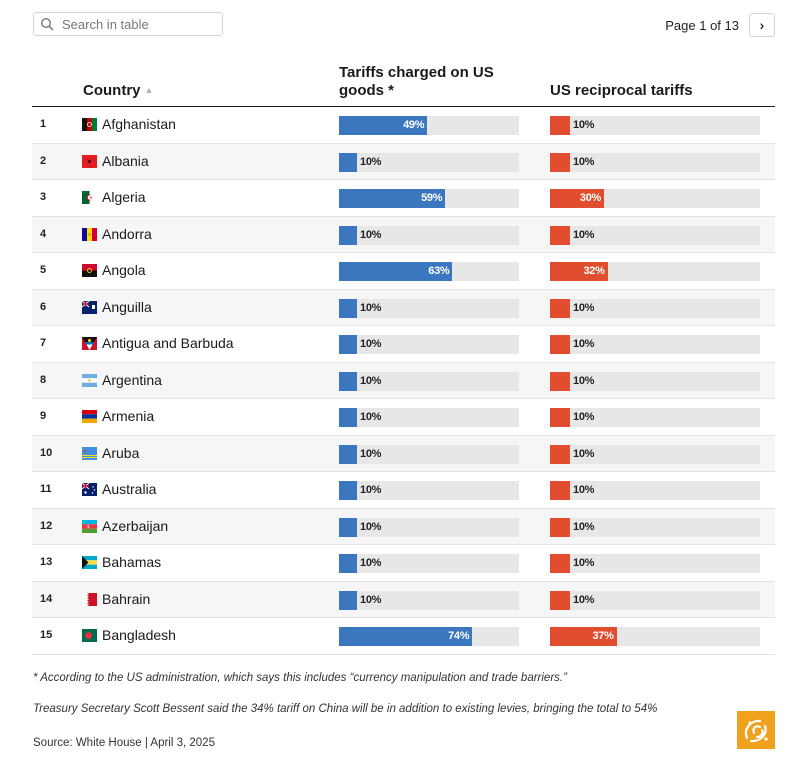 The image size is (800, 771). What do you see at coordinates (124, 197) in the screenshot?
I see `country-name: Algeria` at bounding box center [124, 197].